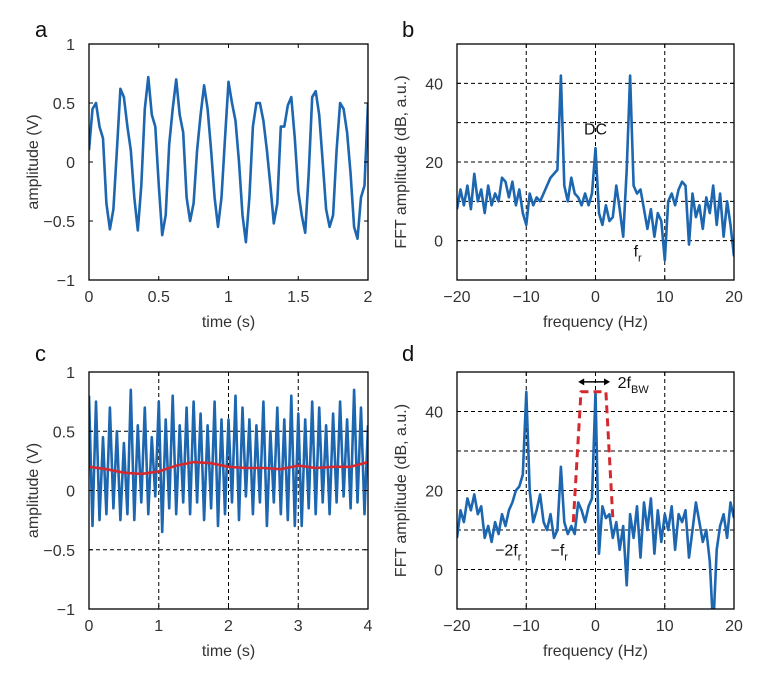 The height and width of the screenshot is (685, 780). I want to click on annotation: DC, so click(595, 129).